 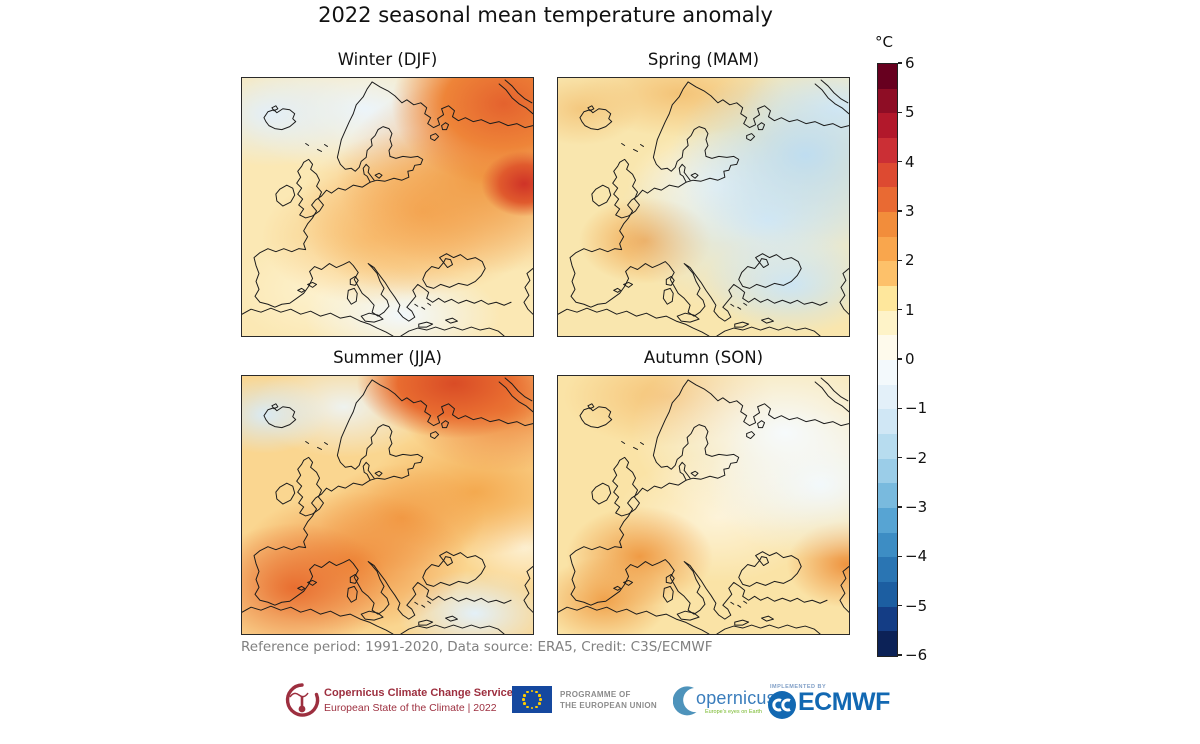 I want to click on colorbar-ticklabel: −3, so click(x=916, y=507).